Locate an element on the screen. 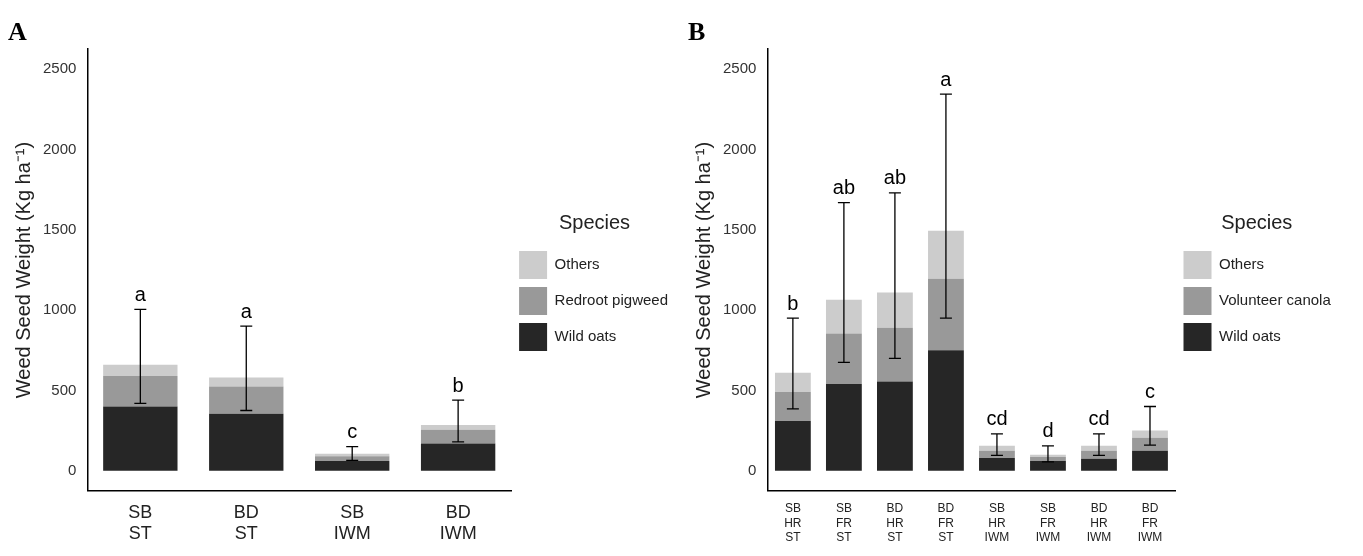  legend-label: Redroot pigweed is located at coordinates (611, 300).